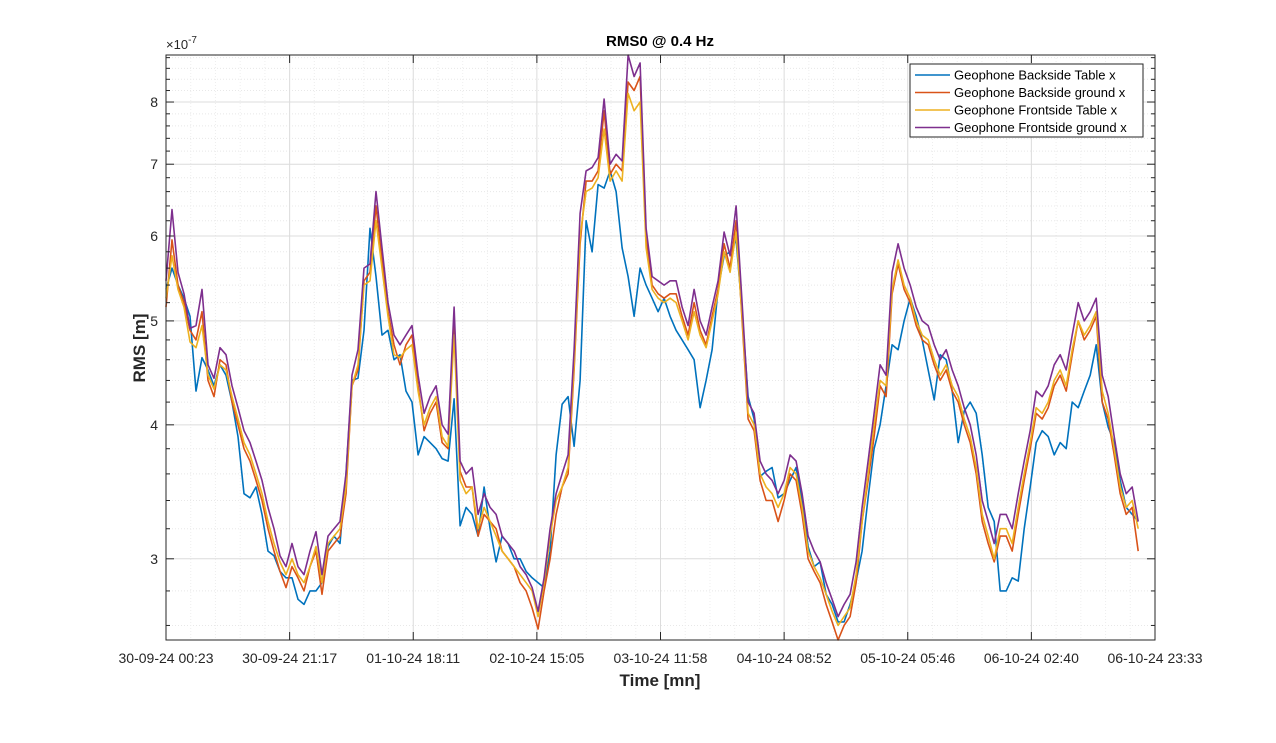  What do you see at coordinates (192, 40) in the screenshot?
I see `y-exponent-power: -7` at bounding box center [192, 40].